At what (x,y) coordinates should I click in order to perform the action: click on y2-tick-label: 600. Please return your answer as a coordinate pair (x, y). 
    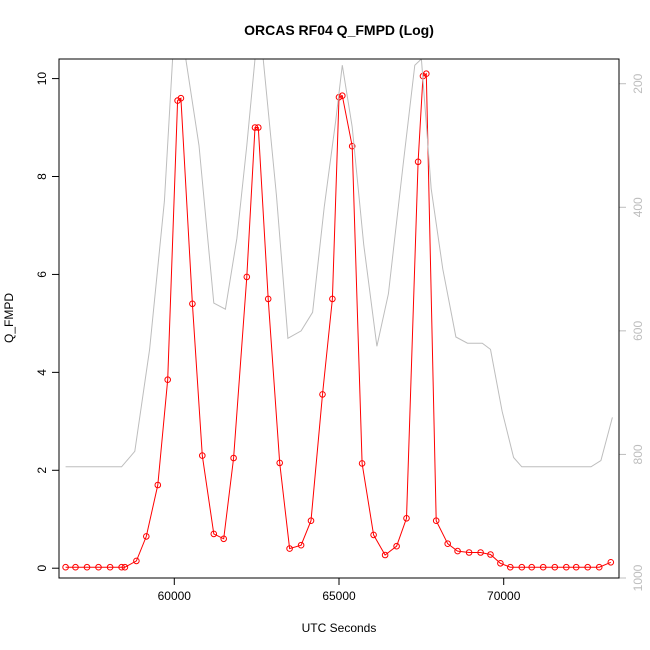
    Looking at the image, I should click on (638, 331).